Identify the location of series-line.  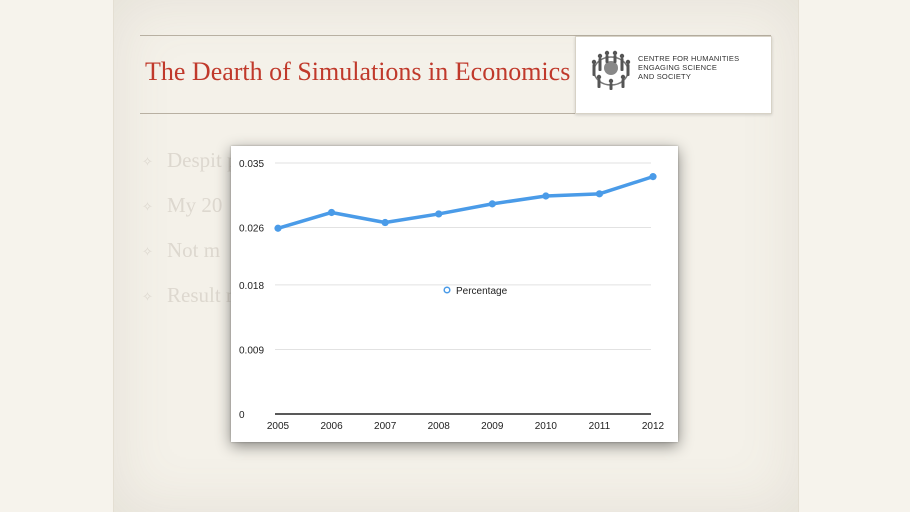
(465, 202).